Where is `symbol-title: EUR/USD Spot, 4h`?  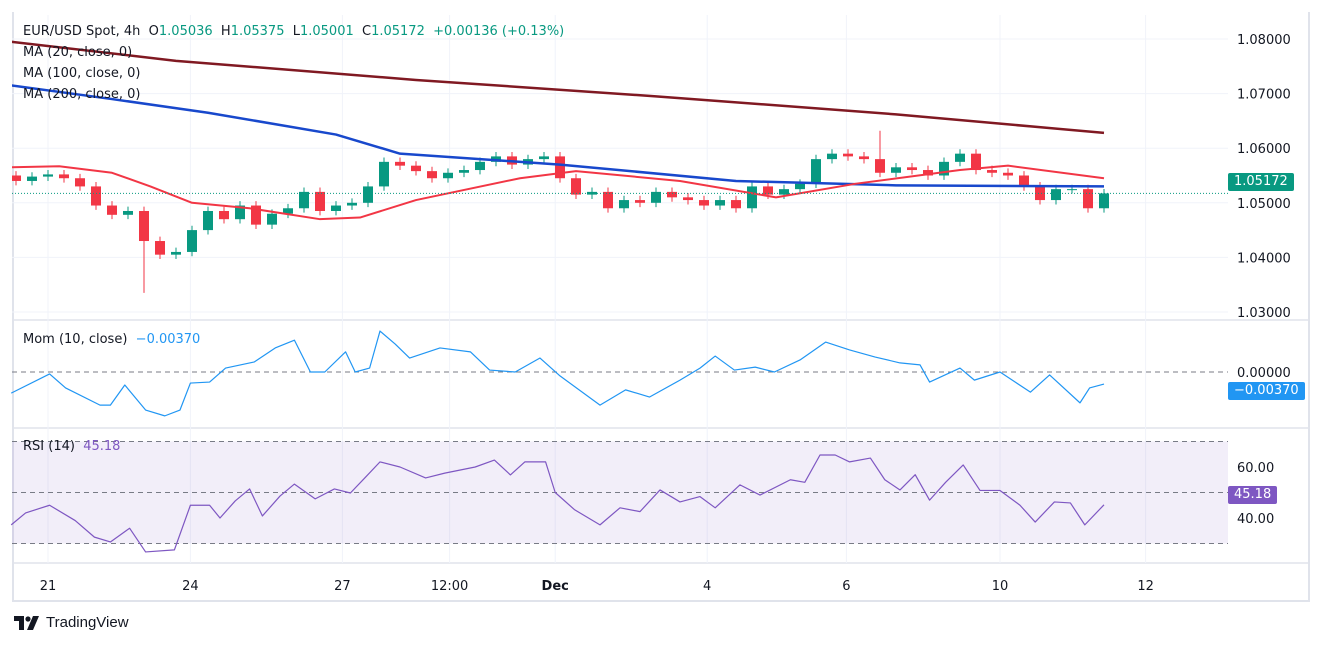
symbol-title: EUR/USD Spot, 4h is located at coordinates (82, 31).